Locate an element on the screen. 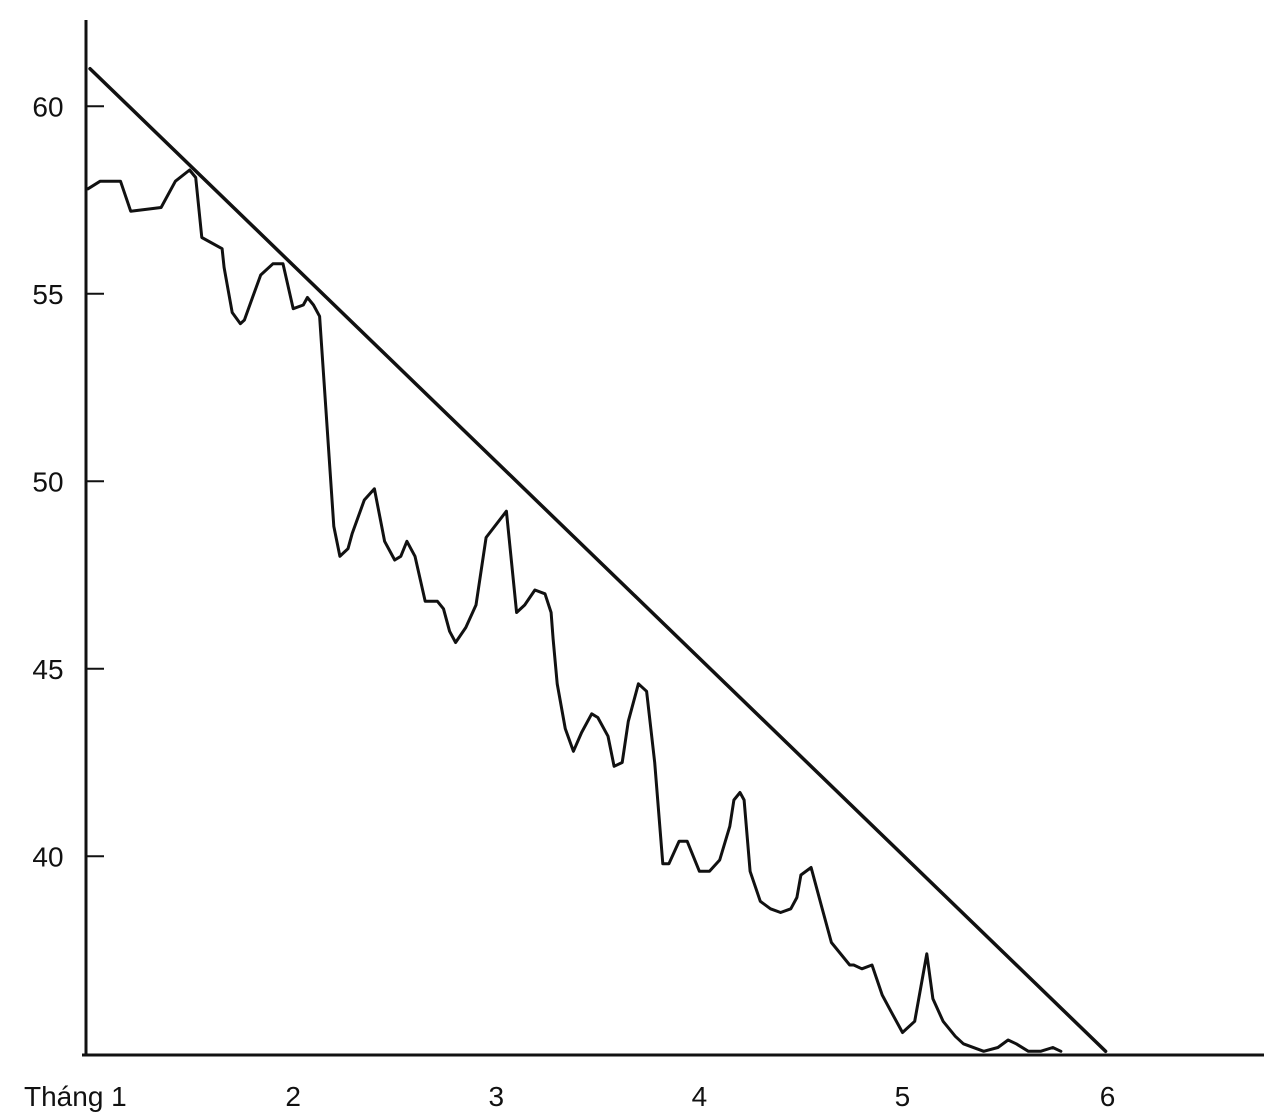  y-tick-label: 50 is located at coordinates (47, 481).